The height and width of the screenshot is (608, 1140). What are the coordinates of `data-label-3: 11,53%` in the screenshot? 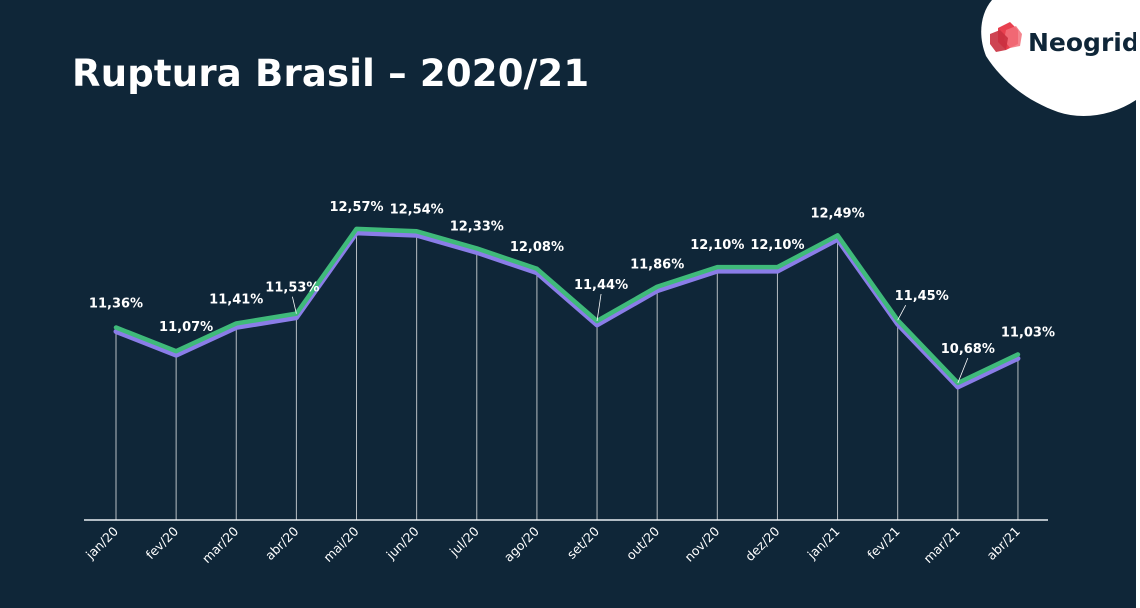 It's located at (292, 288).